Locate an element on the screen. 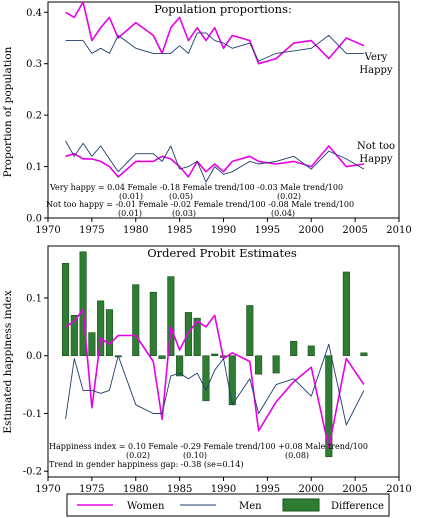 Image resolution: width=421 pixels, height=518 pixels. very-happy-label-line2: Happy is located at coordinates (375, 70).